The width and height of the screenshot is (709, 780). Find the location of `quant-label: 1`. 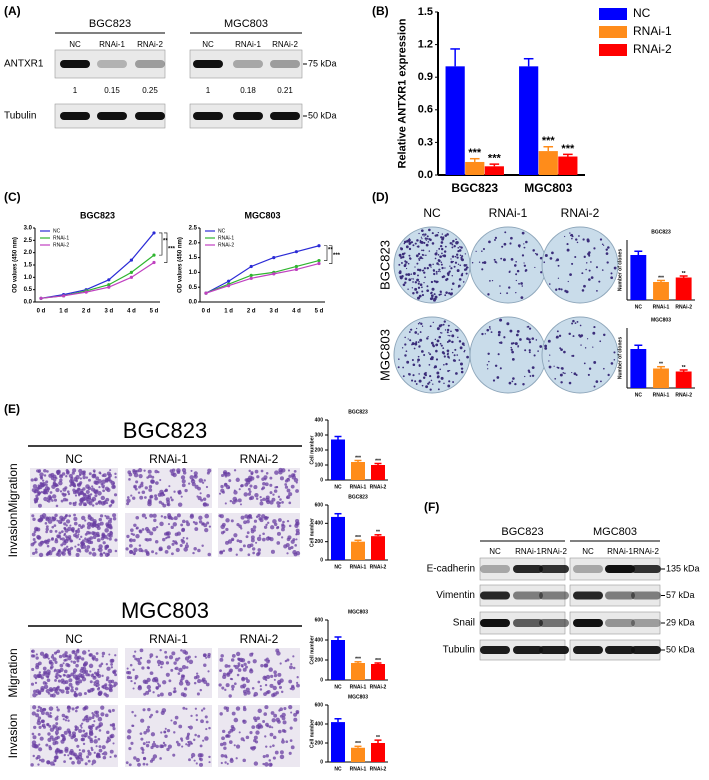

quant-label: 1 is located at coordinates (75, 90).